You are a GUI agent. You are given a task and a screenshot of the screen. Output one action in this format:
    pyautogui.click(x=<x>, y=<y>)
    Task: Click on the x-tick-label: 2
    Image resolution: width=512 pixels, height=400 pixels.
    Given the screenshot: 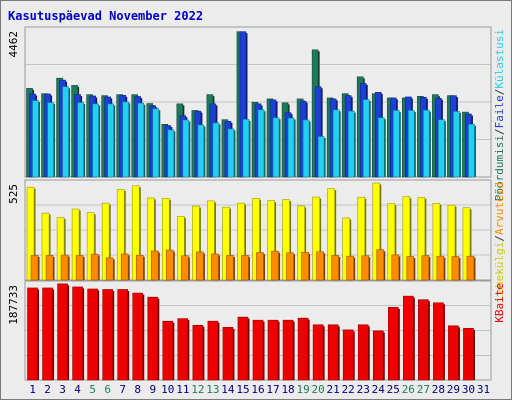 What is the action you would take?
    pyautogui.click(x=47, y=389)
    